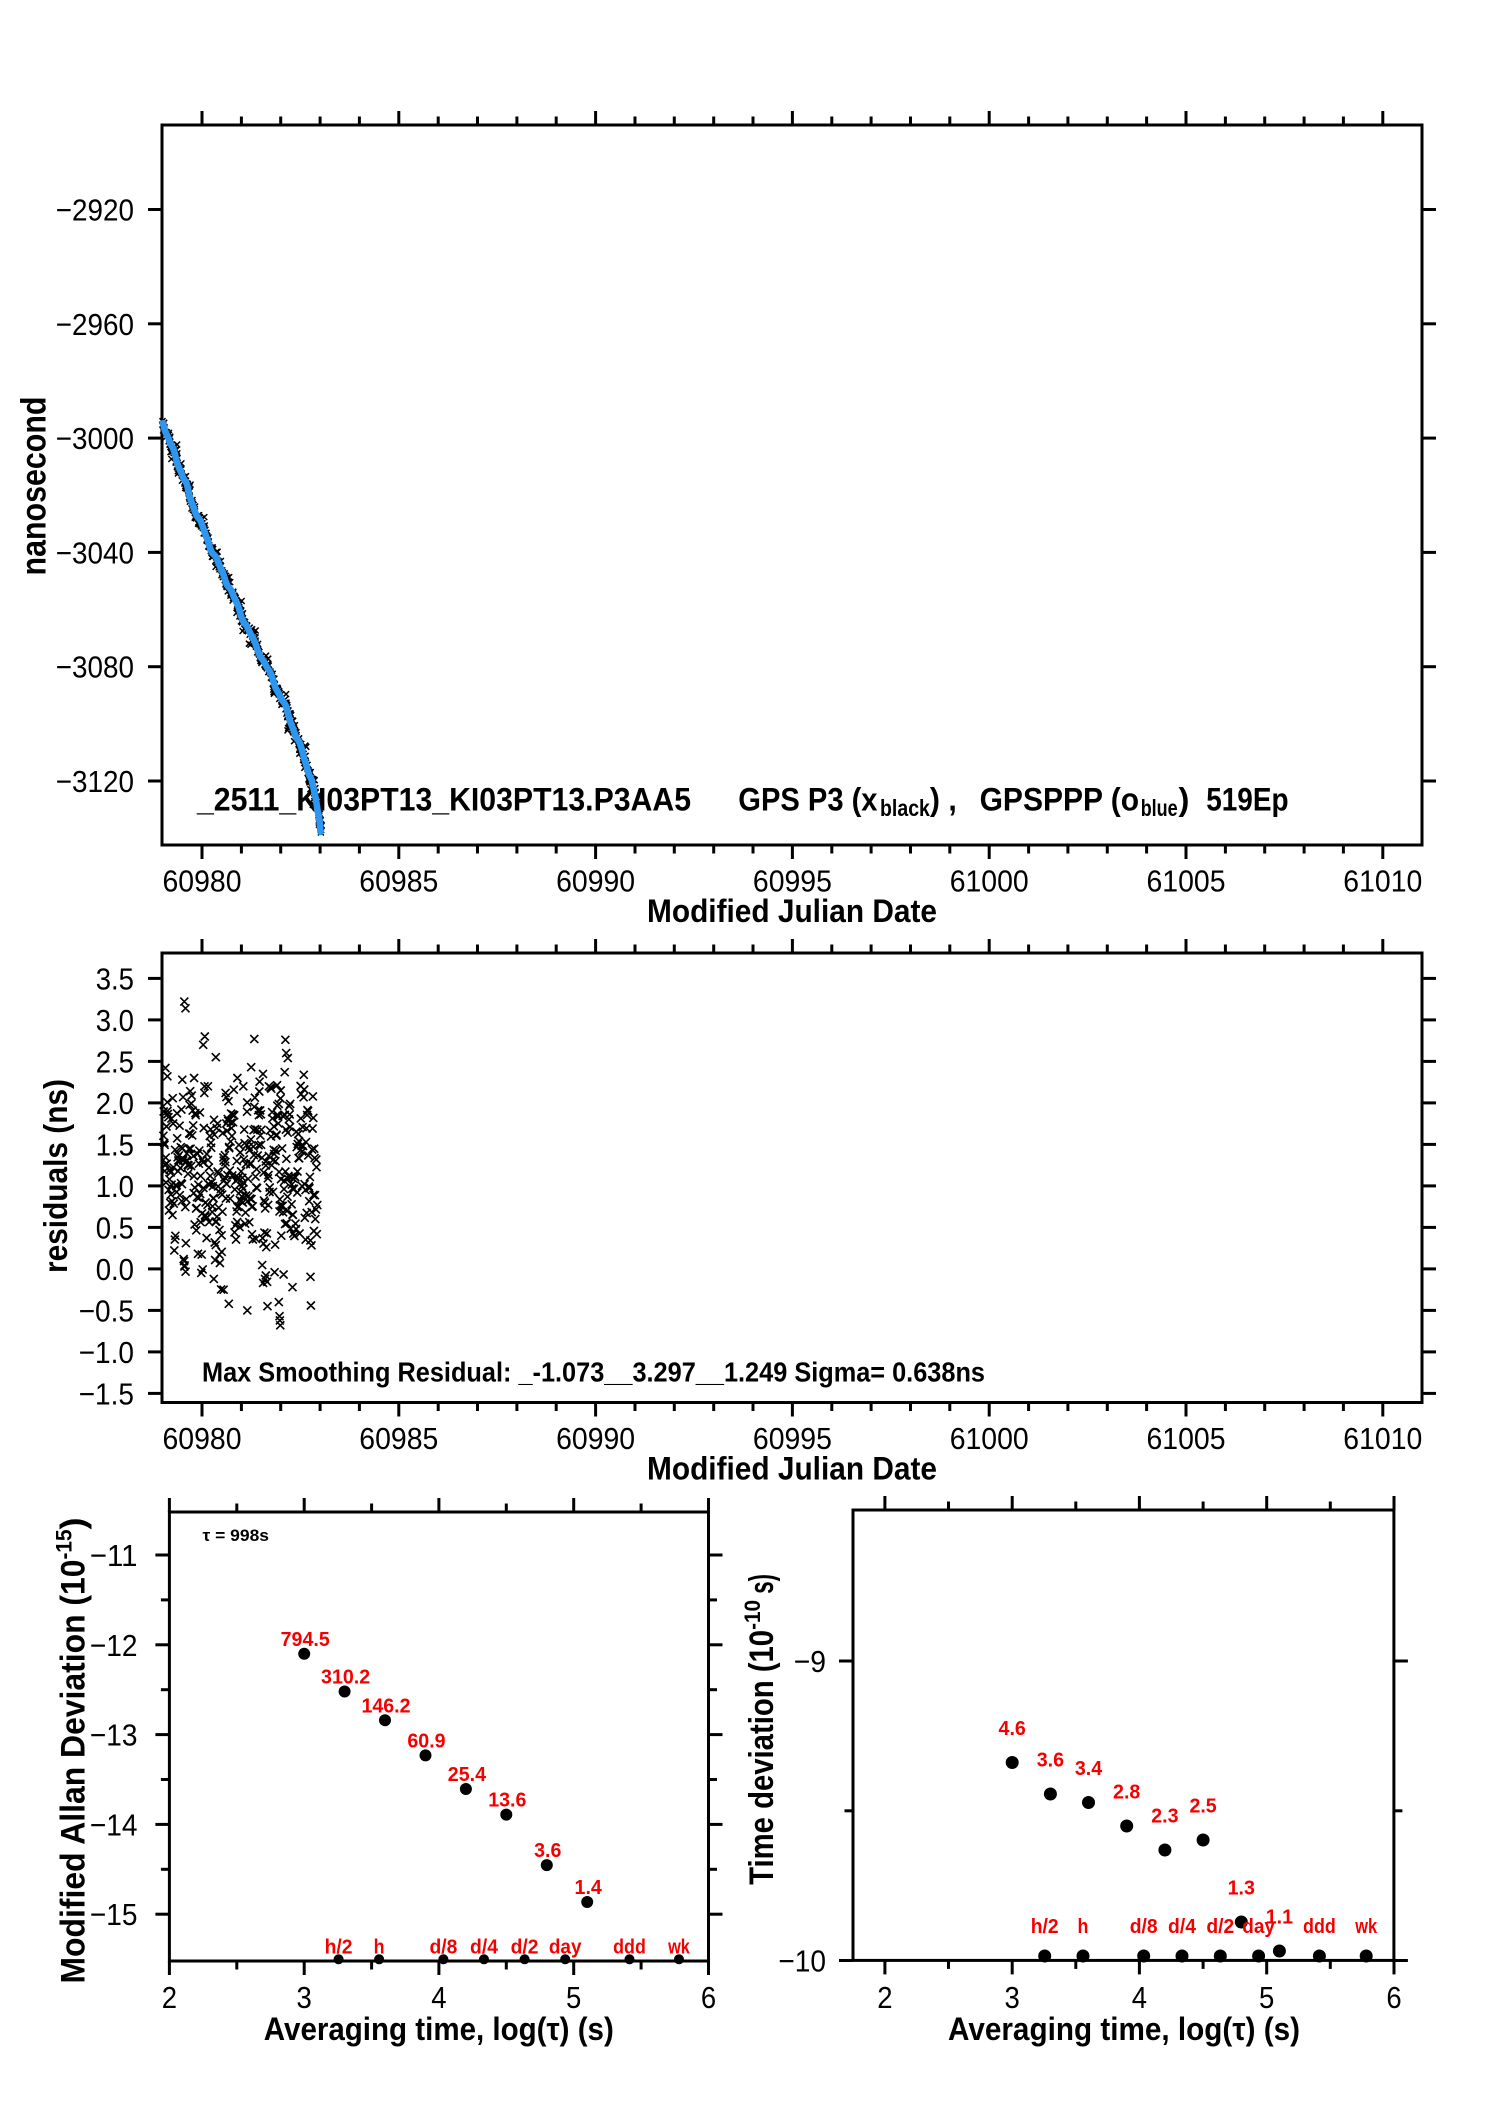  I want to click on svg-text: residuals (ns), so click(55, 1176).